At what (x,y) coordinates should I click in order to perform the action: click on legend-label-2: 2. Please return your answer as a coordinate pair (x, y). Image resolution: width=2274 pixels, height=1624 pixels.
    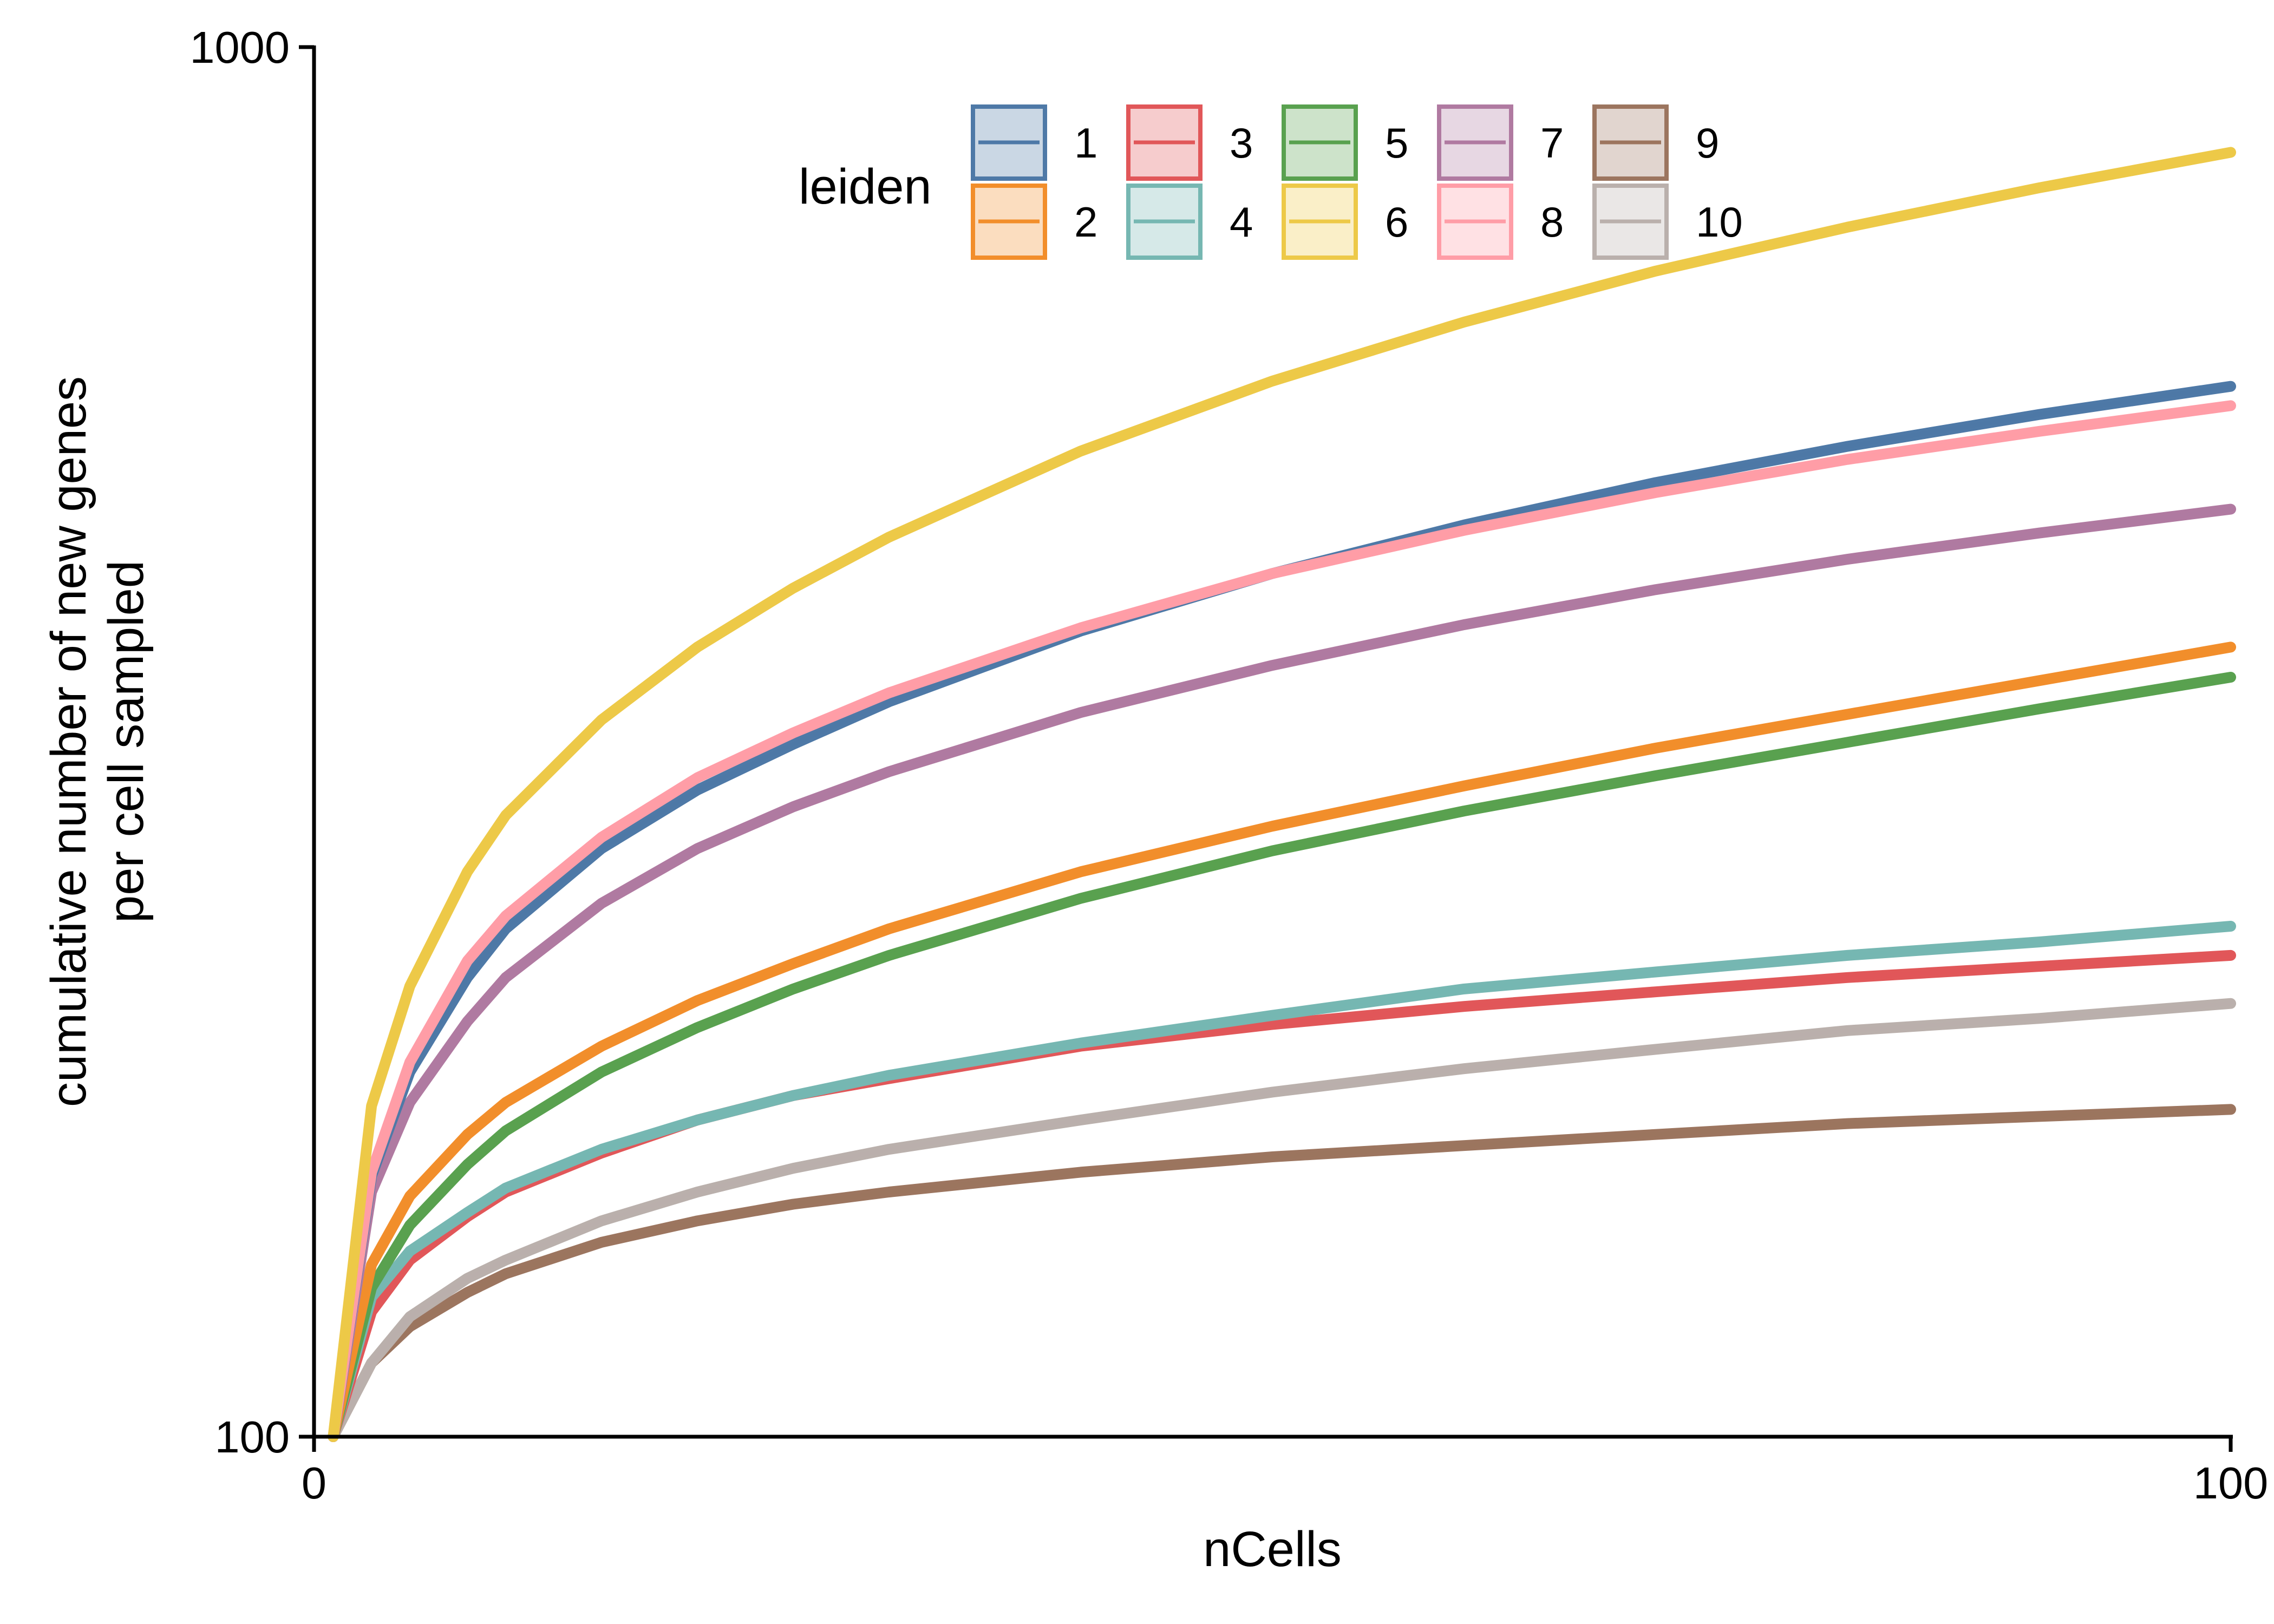
    Looking at the image, I should click on (1086, 222).